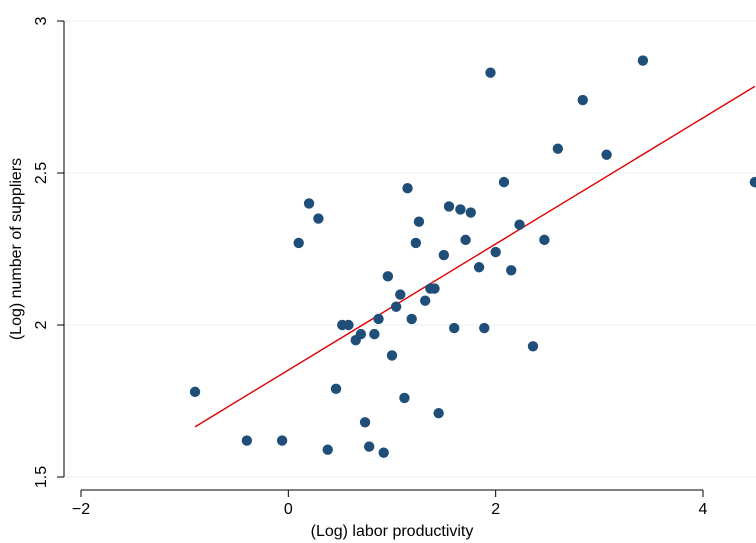  What do you see at coordinates (16, 249) in the screenshot?
I see `y-axis-title: (Log) number of suppliers` at bounding box center [16, 249].